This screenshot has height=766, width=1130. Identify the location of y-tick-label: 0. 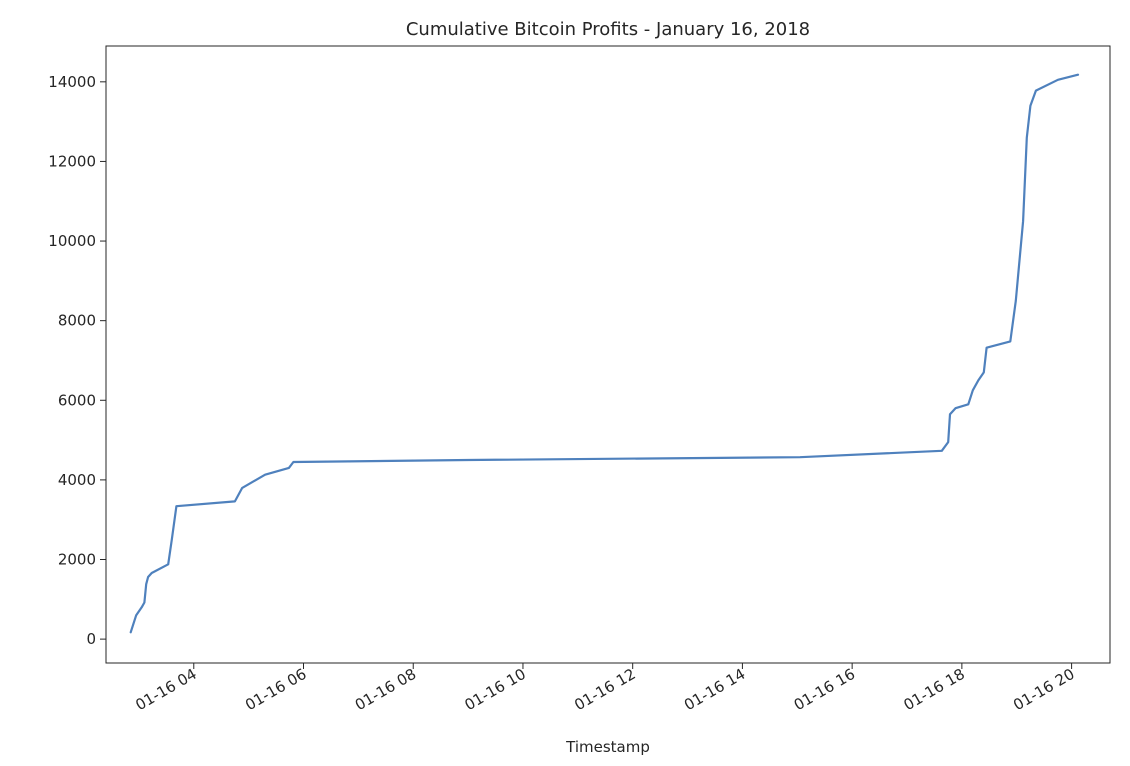
(91, 639).